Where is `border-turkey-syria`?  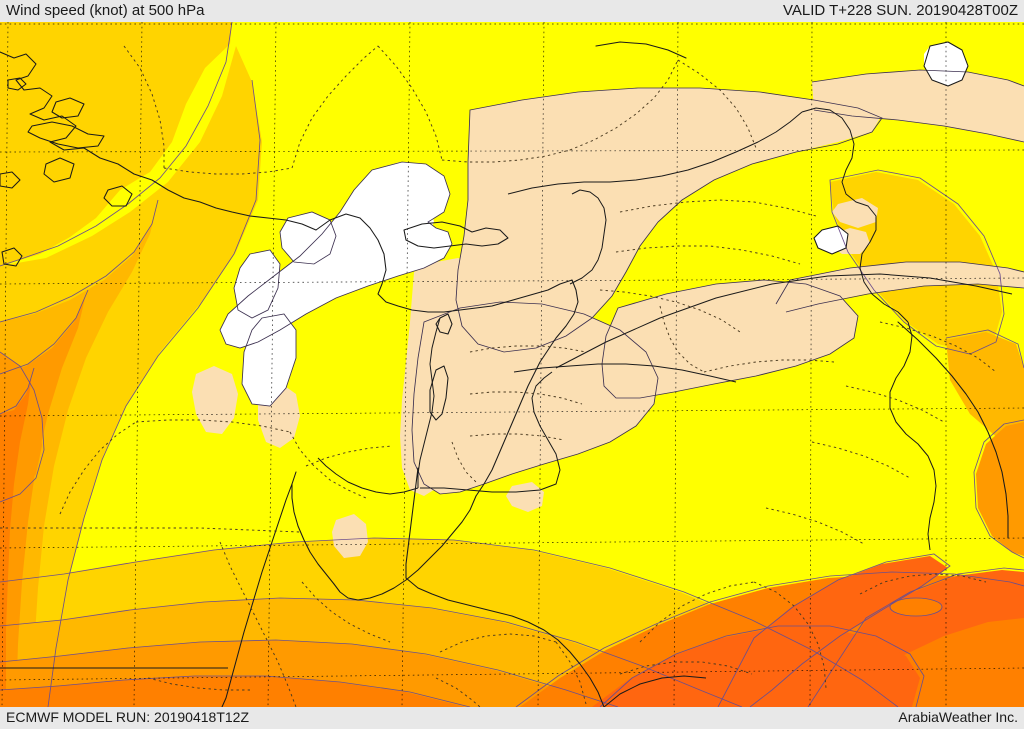
border-turkey-syria is located at coordinates (655, 153).